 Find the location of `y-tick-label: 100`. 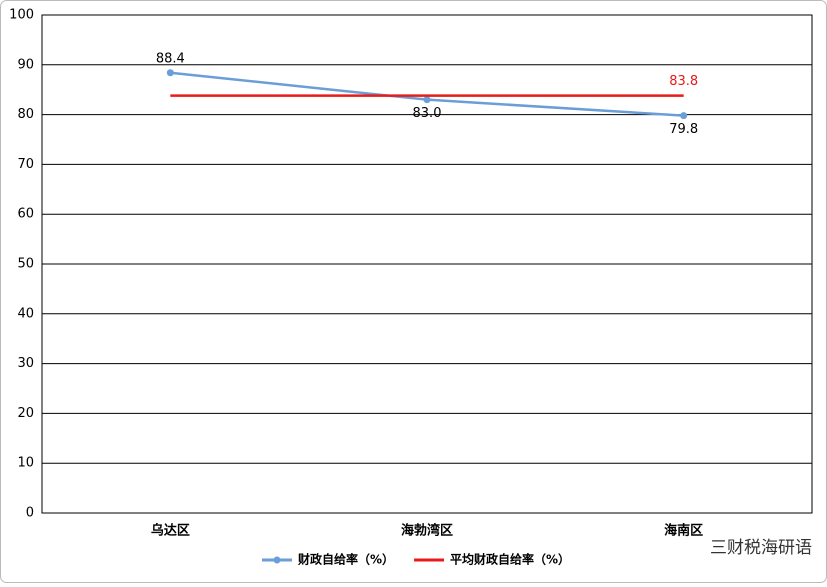

y-tick-label: 100 is located at coordinates (21, 15).